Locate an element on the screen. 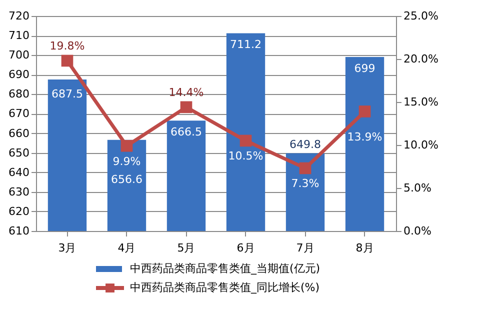 The width and height of the screenshot is (489, 331). data-label: 699 is located at coordinates (365, 69).